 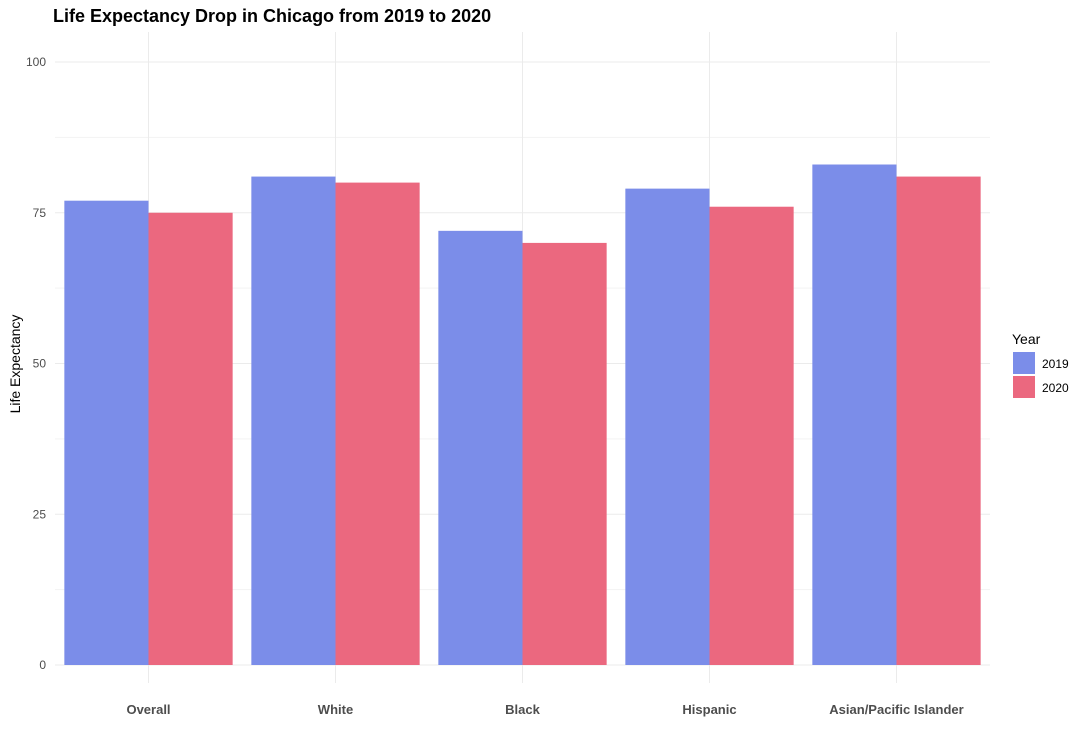 What do you see at coordinates (36, 62) in the screenshot?
I see `y-tick-label: 100` at bounding box center [36, 62].